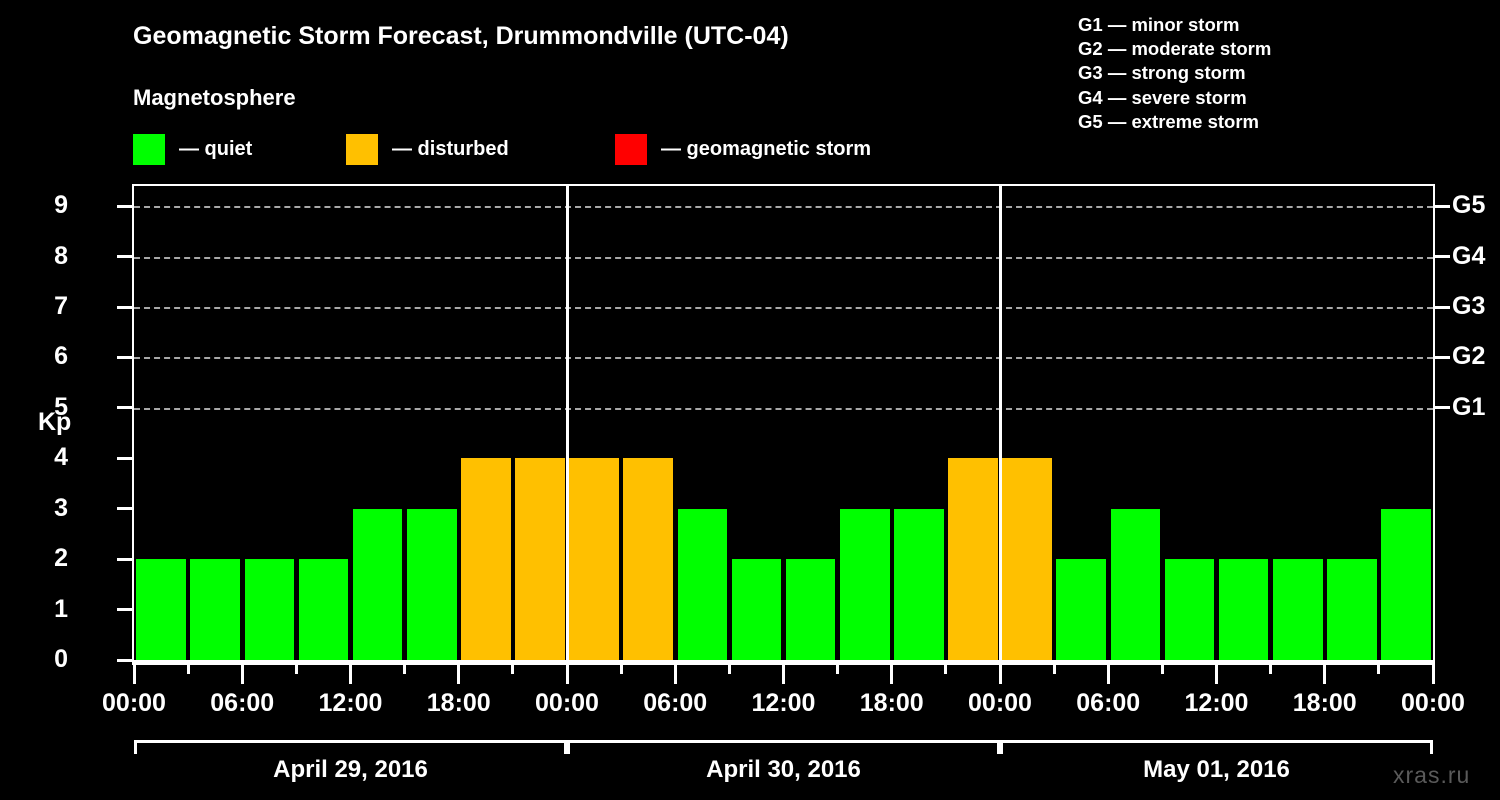 The width and height of the screenshot is (1500, 800). Describe the element at coordinates (1159, 24) in the screenshot. I see `gscale-legend-item-1: G1 — minor storm` at that location.